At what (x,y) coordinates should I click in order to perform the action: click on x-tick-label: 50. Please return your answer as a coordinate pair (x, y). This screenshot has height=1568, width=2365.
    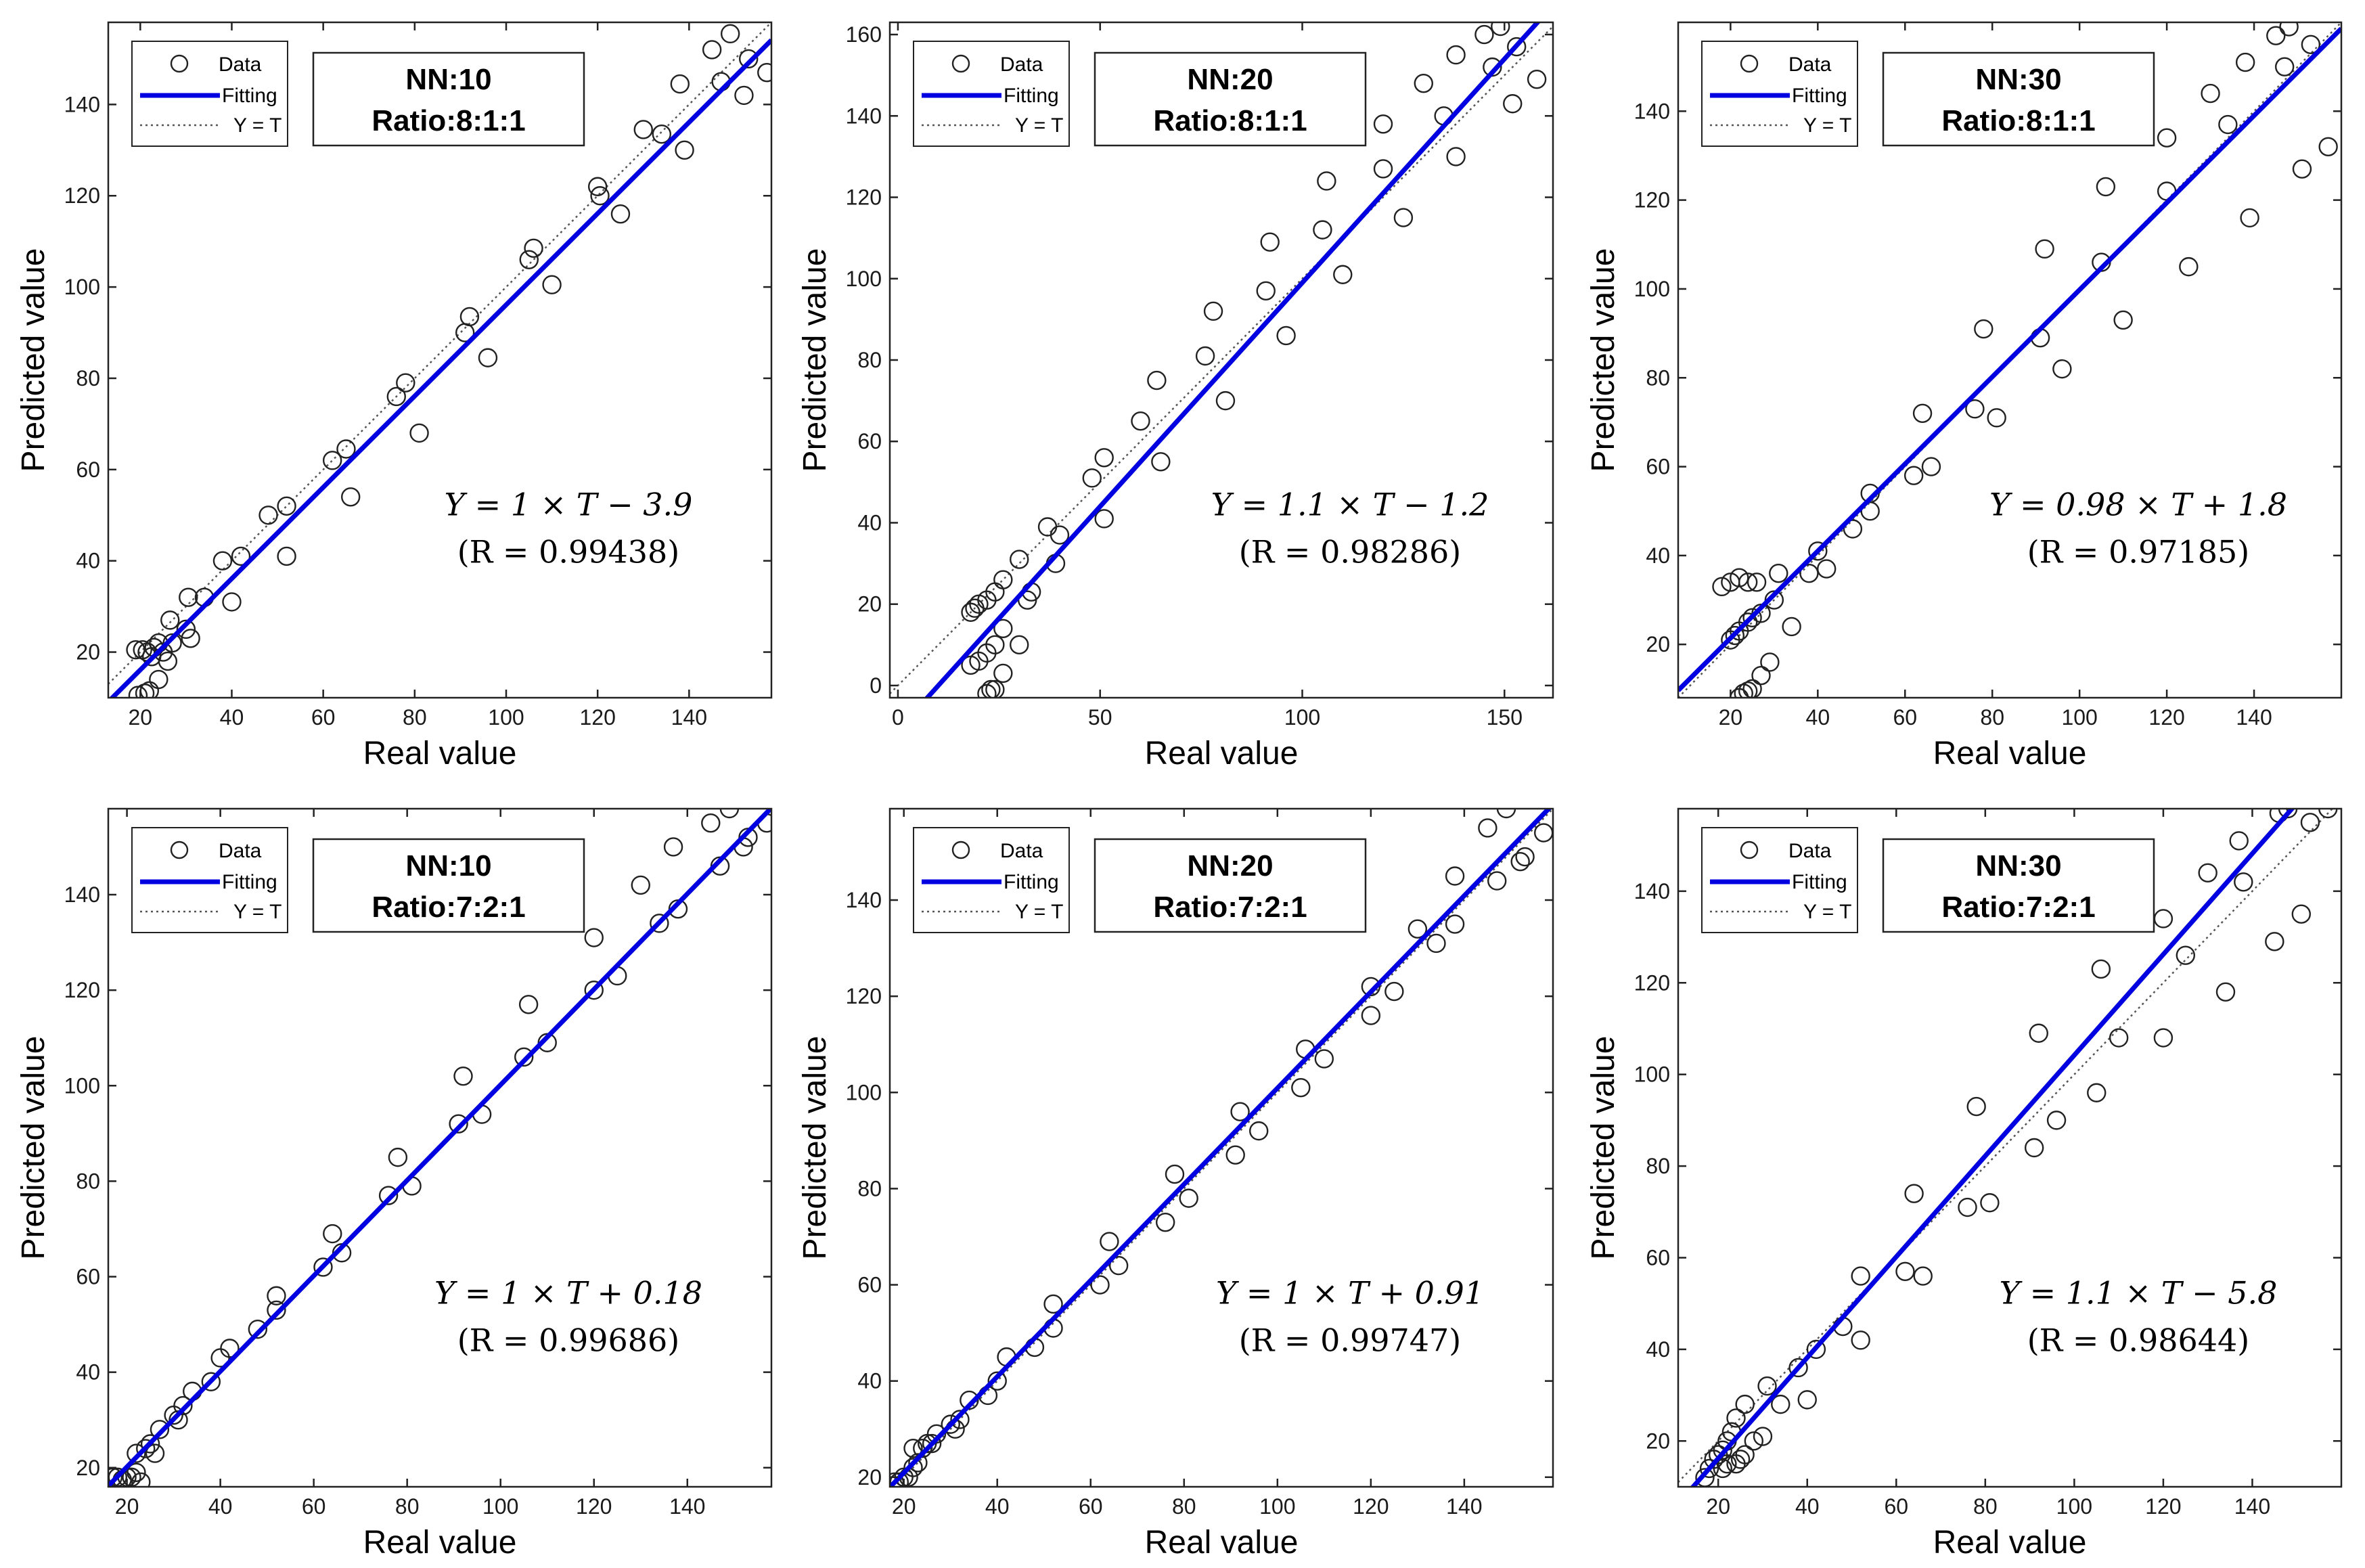
    Looking at the image, I should click on (1100, 717).